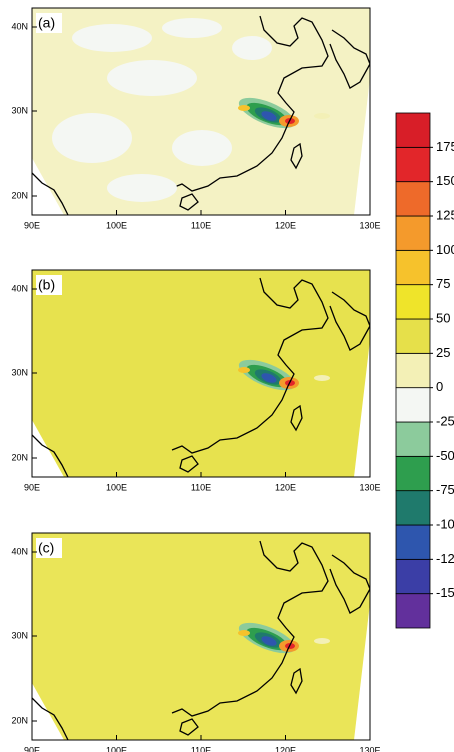 The image size is (454, 752). I want to click on colorbar-label: 75, so click(443, 283).